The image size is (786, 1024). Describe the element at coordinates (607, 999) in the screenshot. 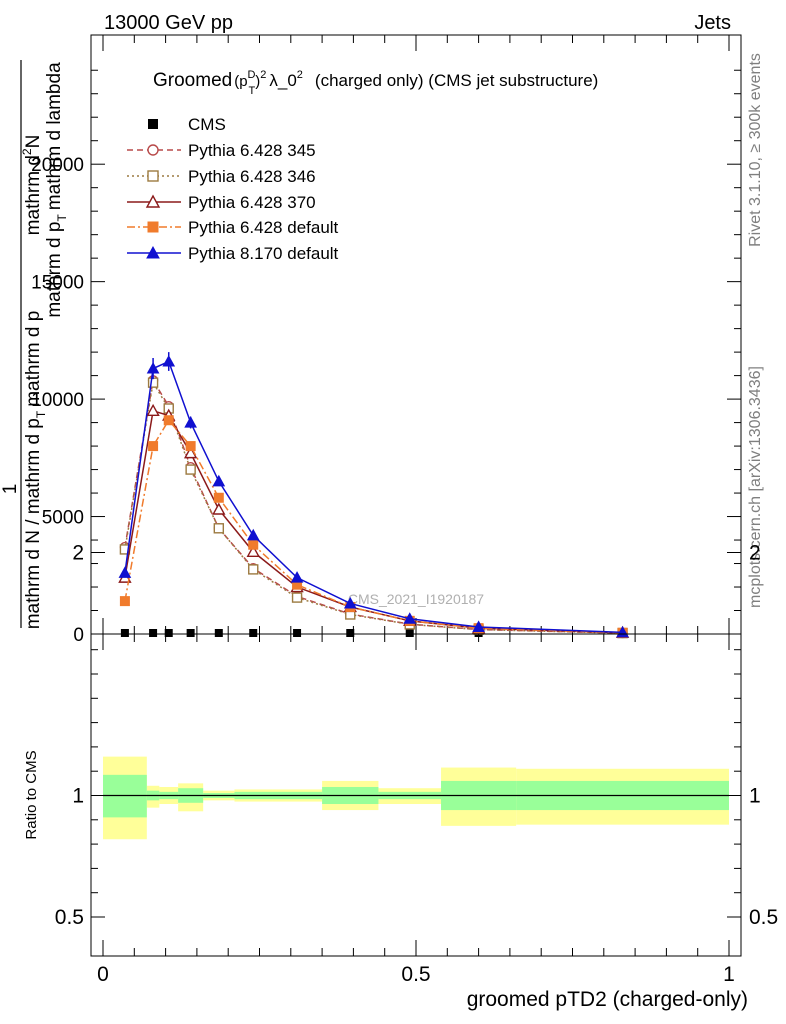

I see `x-axis-label: groomed pTD2 (charged-only)` at that location.